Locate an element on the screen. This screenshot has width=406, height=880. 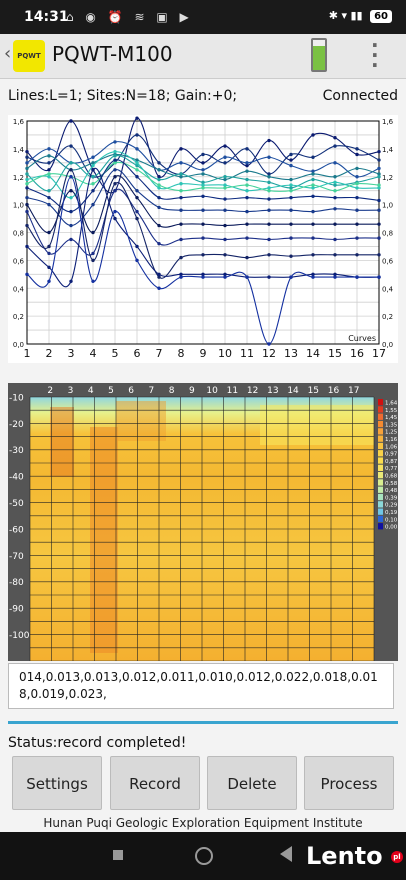
nav-back-icon is located at coordinates (286, 854).